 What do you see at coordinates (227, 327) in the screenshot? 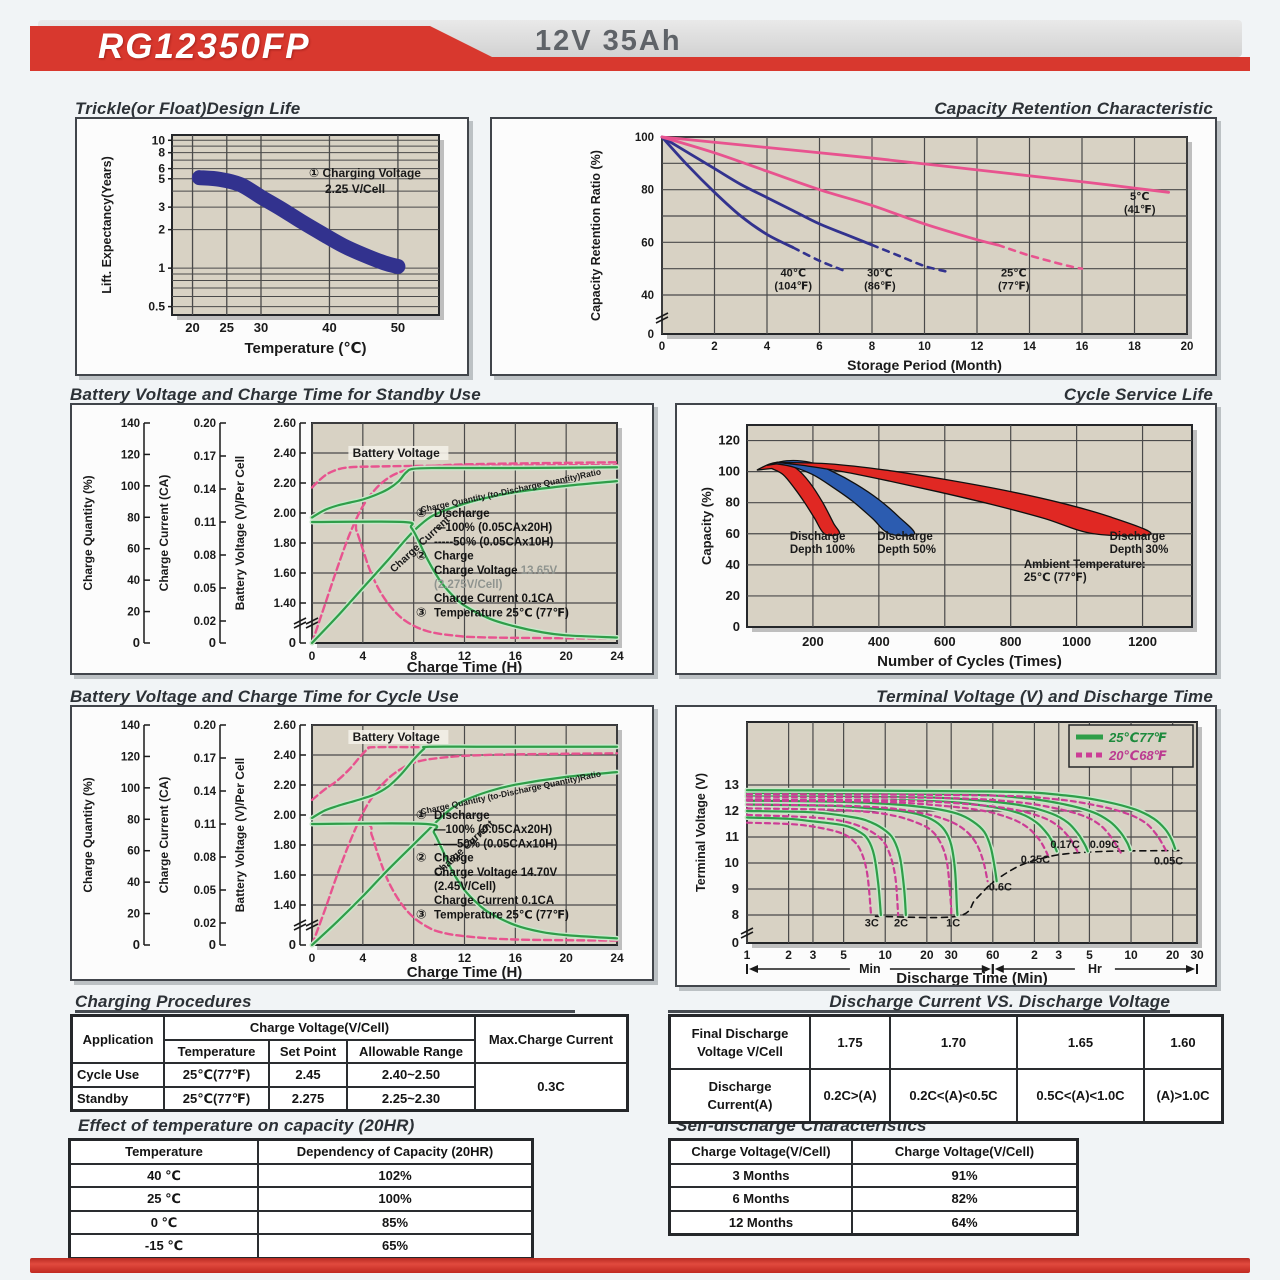
I see `x-tick-label: 25` at bounding box center [227, 327].